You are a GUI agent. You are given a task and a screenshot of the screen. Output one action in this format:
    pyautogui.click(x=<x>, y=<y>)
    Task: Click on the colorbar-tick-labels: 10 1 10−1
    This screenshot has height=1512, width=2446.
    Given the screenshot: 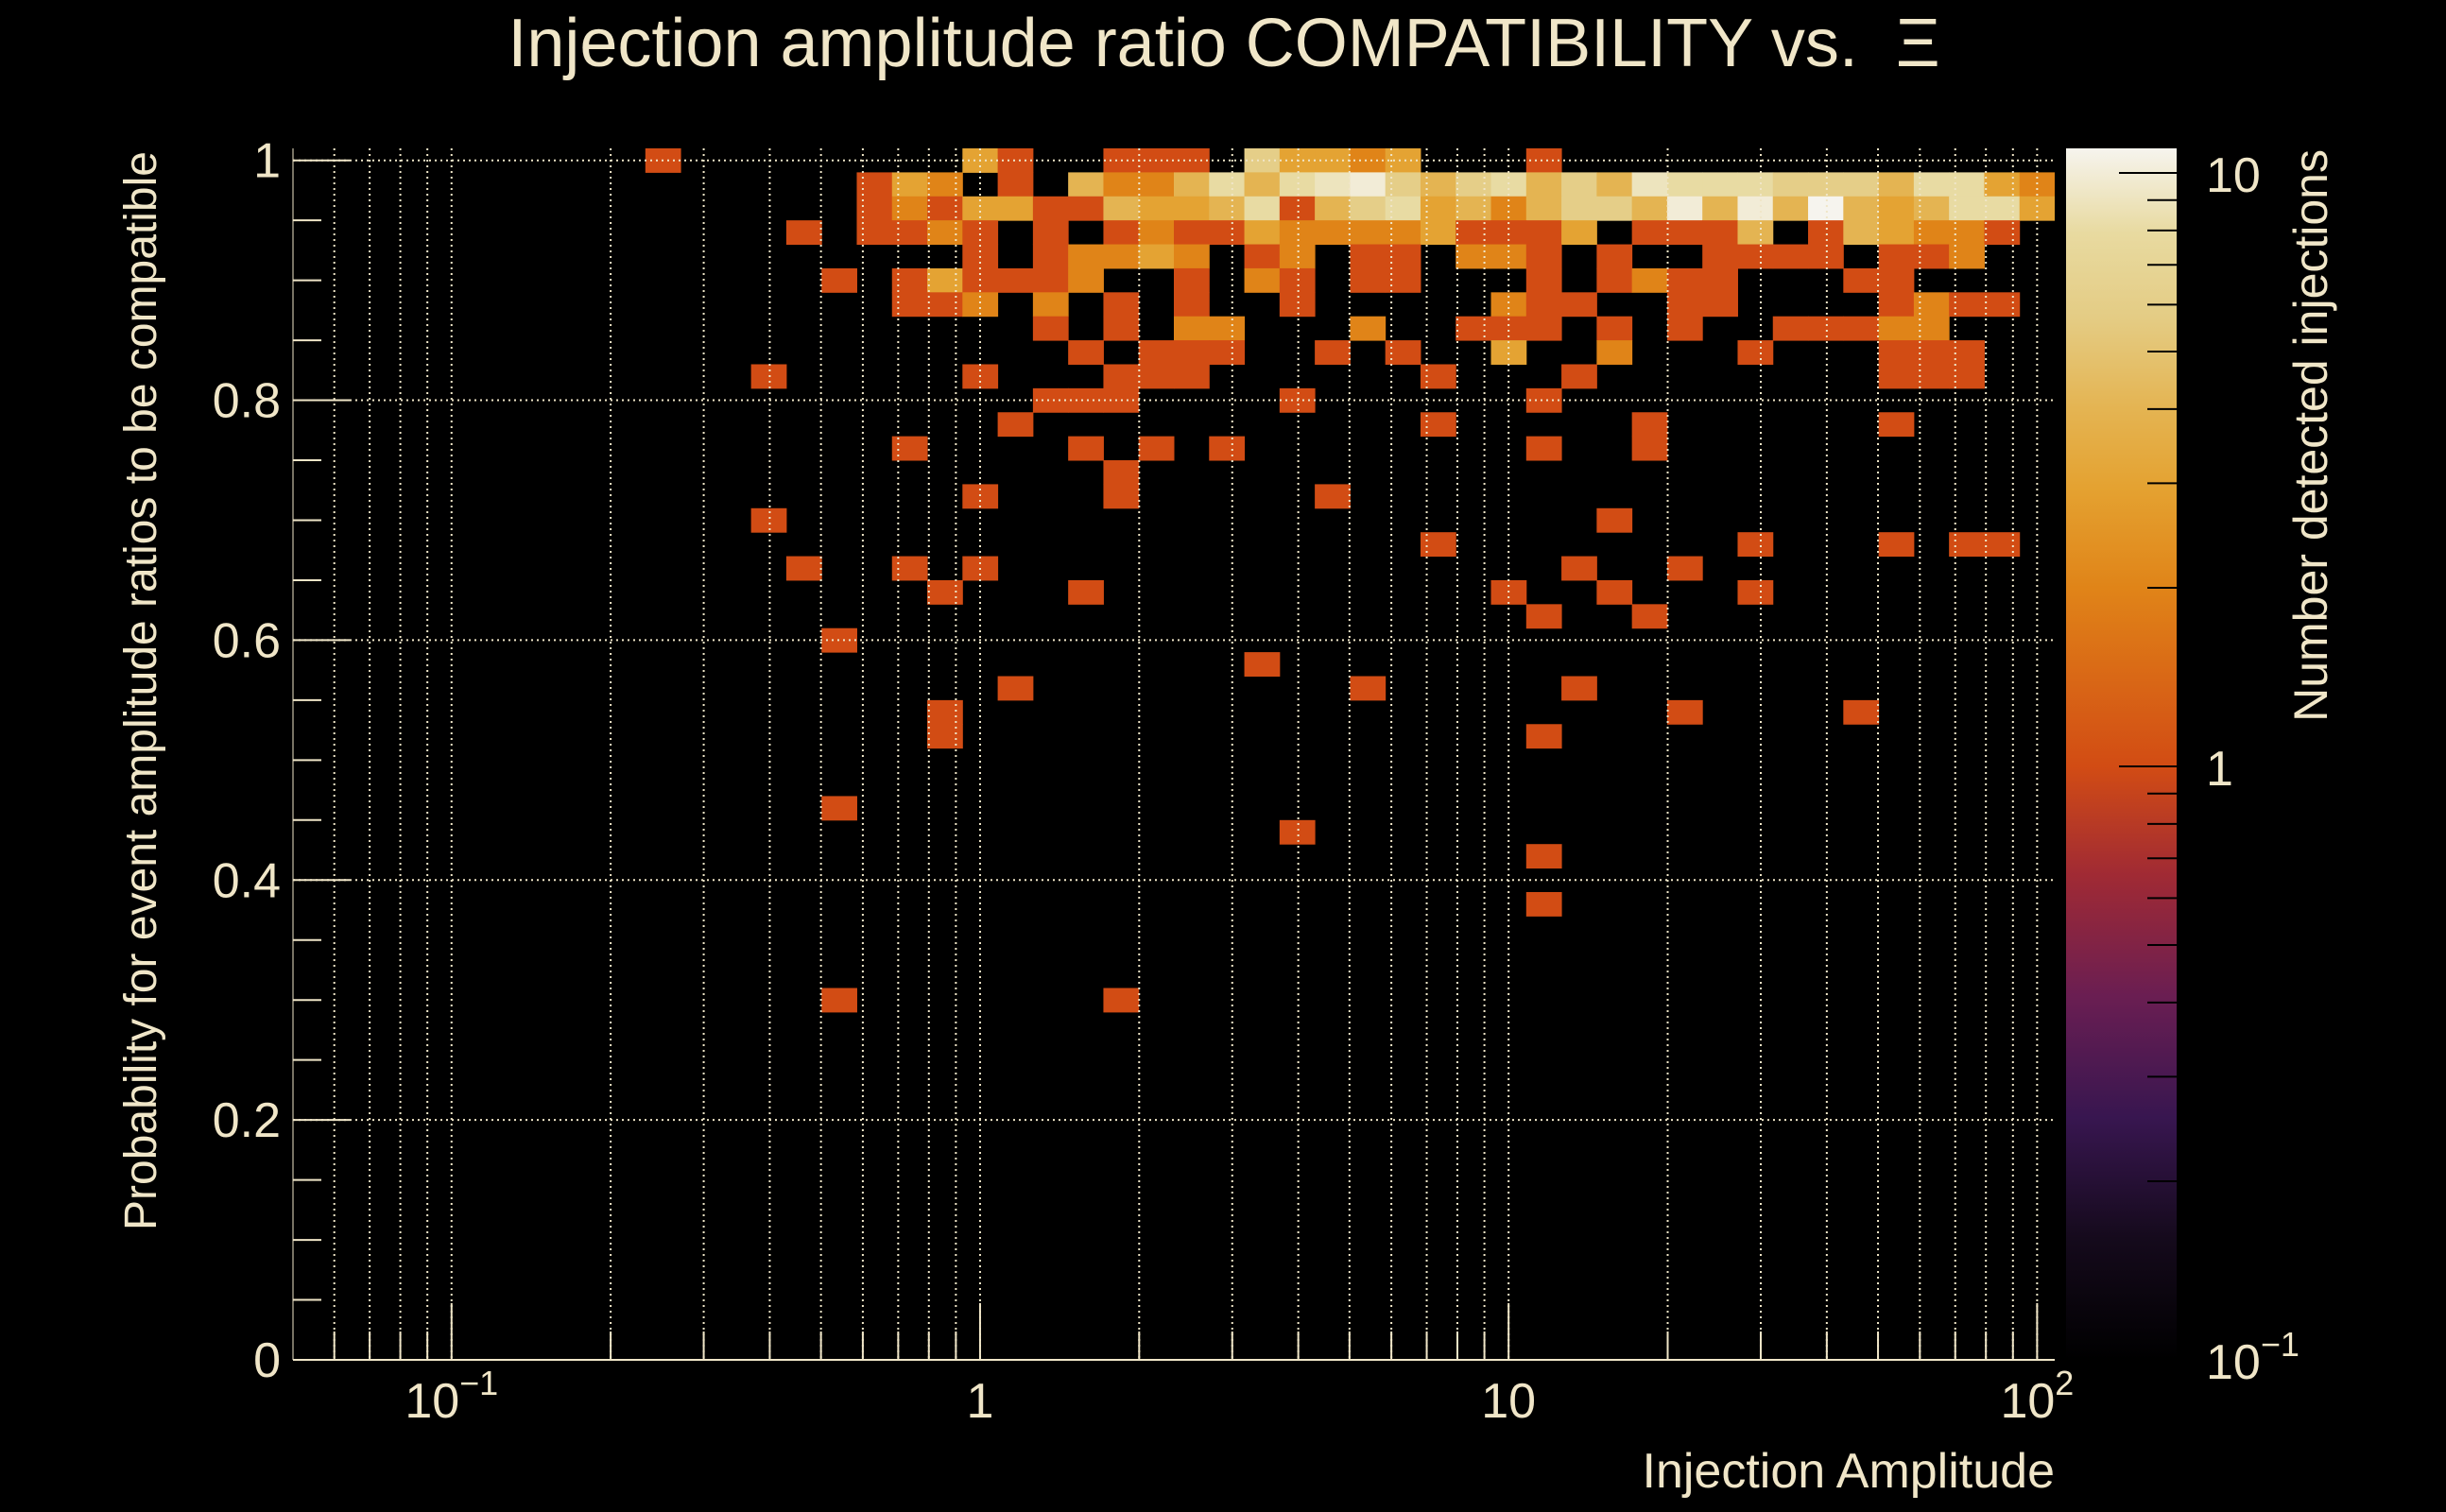 What is the action you would take?
    pyautogui.click(x=2253, y=769)
    